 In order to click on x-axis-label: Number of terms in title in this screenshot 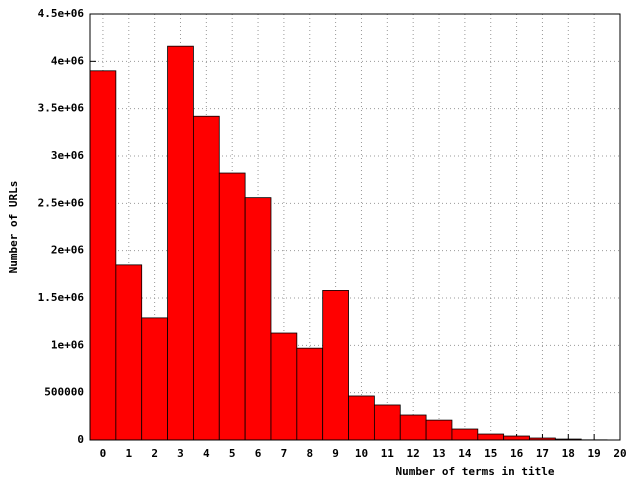, I will do `click(475, 471)`.